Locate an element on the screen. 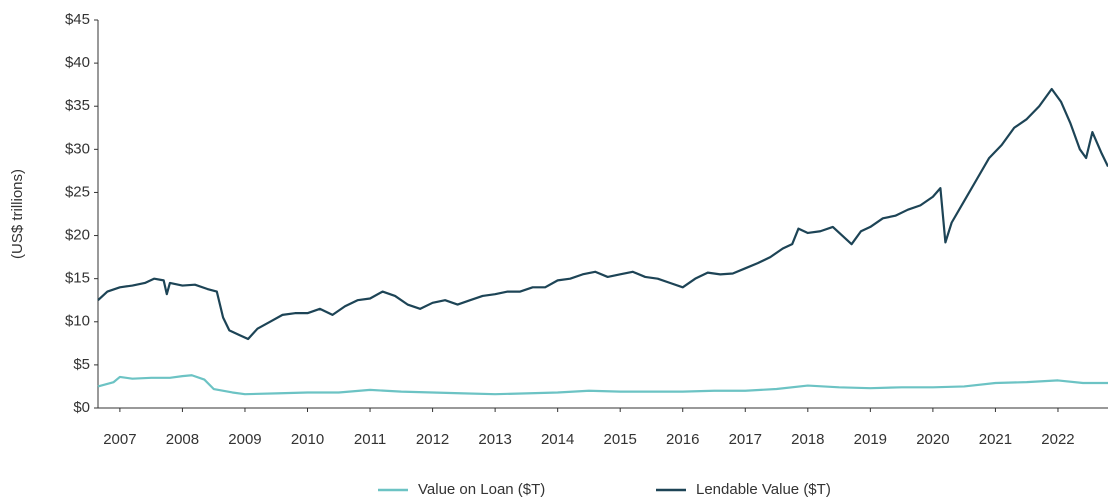 The image size is (1108, 499). y-tick-label: $25 is located at coordinates (77, 191).